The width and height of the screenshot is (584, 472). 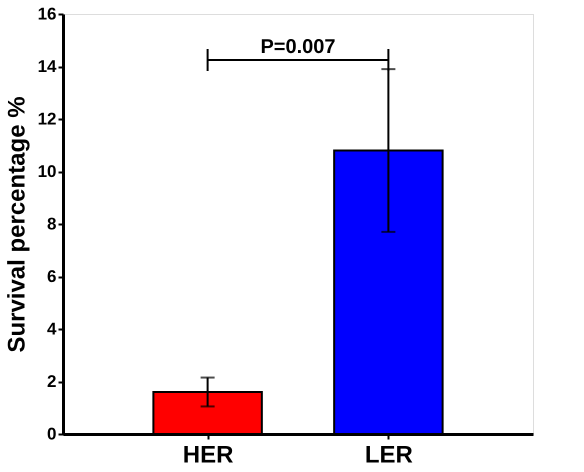 I want to click on x-tick-label: LER, so click(x=388, y=455).